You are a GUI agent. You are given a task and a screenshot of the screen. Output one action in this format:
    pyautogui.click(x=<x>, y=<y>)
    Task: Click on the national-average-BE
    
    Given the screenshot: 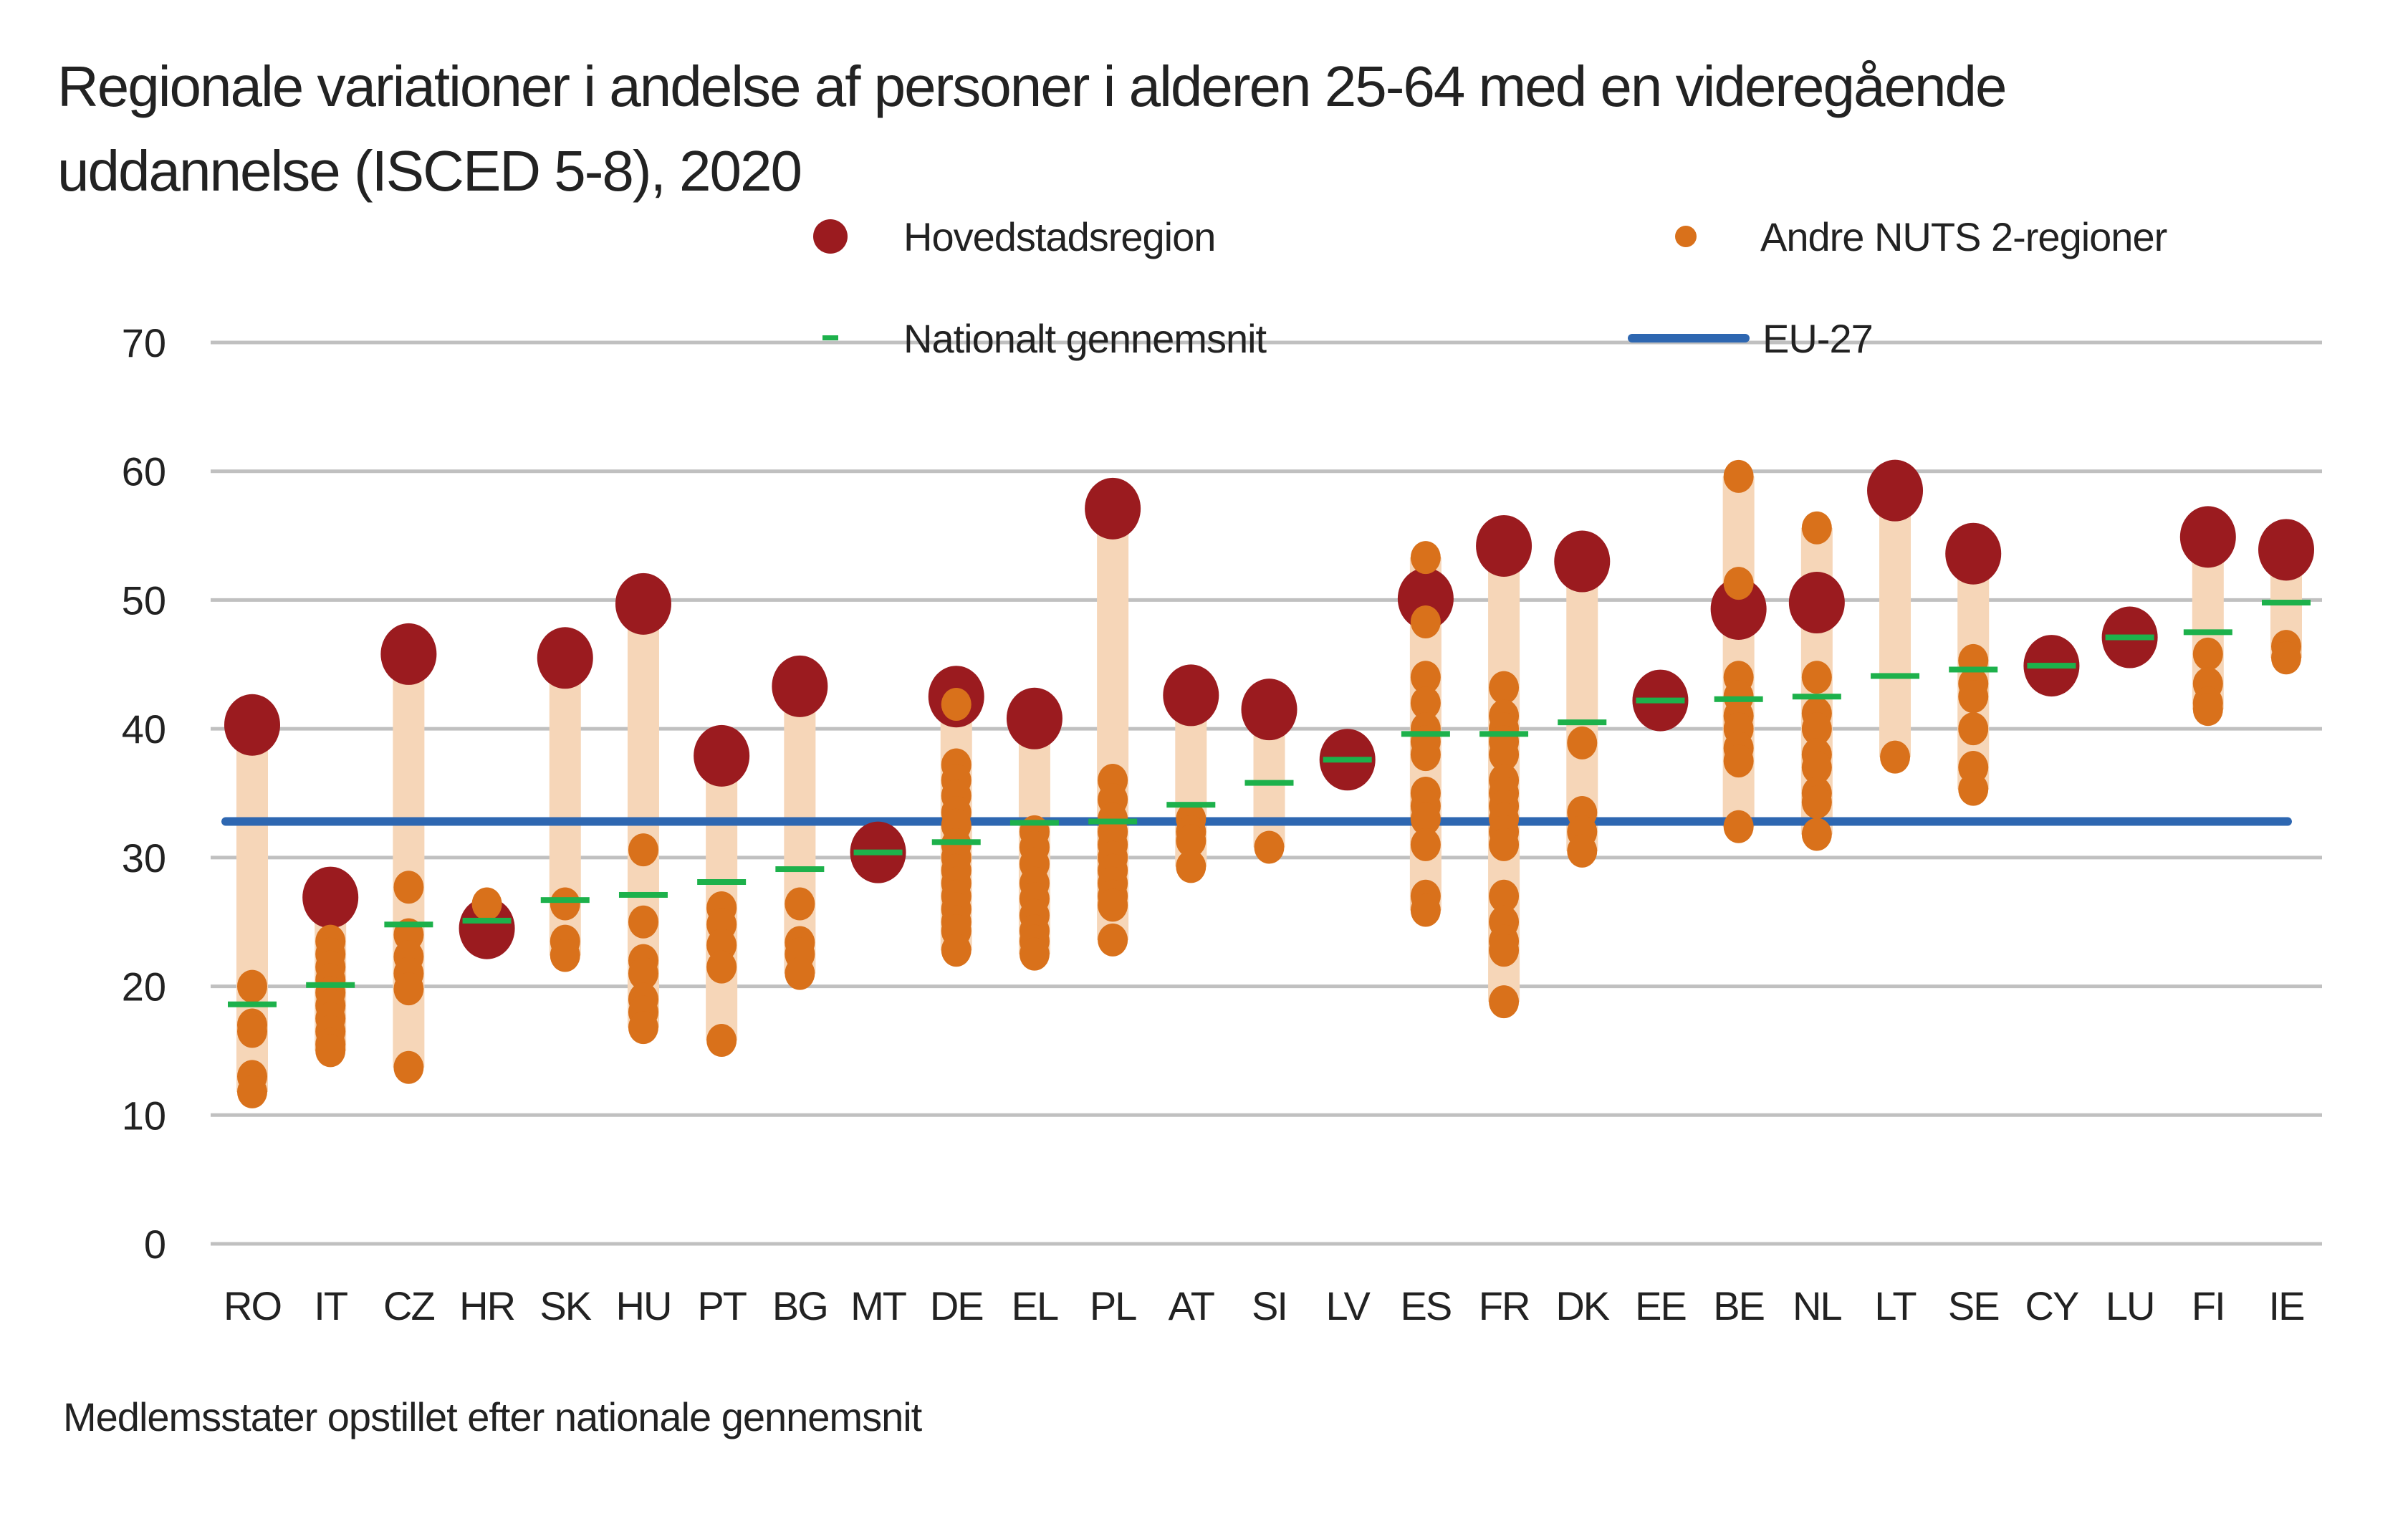 What is the action you would take?
    pyautogui.click(x=1738, y=699)
    